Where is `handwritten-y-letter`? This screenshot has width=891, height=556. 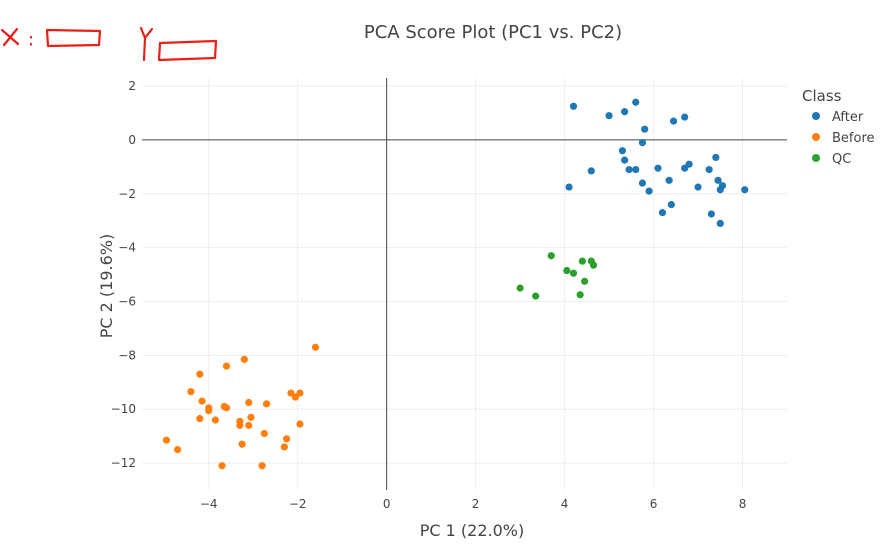
handwritten-y-letter is located at coordinates (146, 44).